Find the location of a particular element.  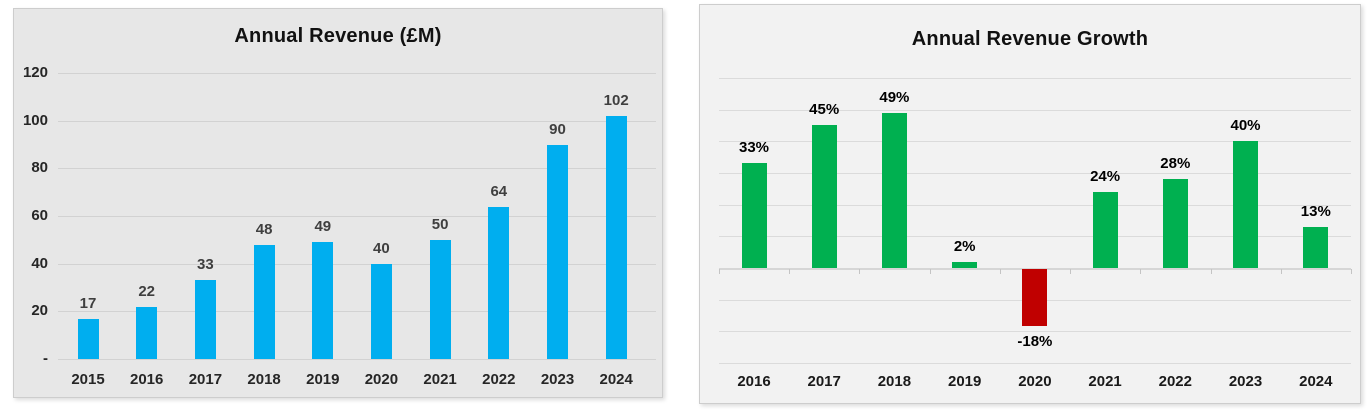

data-label-2016: 22 is located at coordinates (147, 291).